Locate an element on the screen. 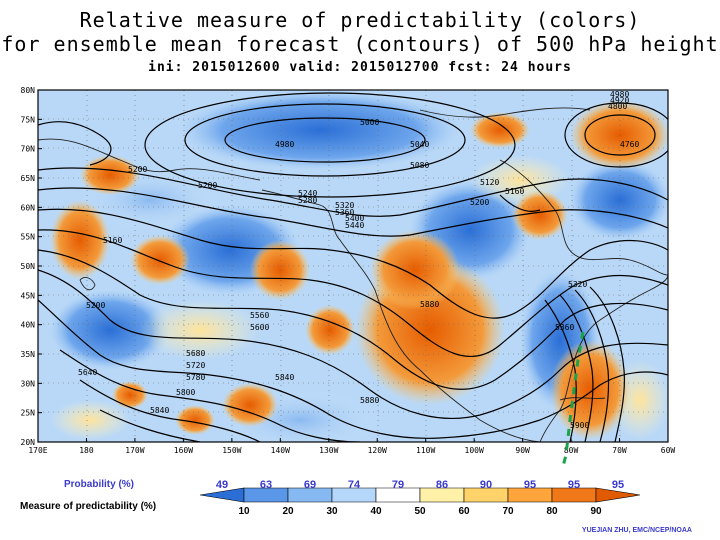  contour-label: 5040 is located at coordinates (419, 144).